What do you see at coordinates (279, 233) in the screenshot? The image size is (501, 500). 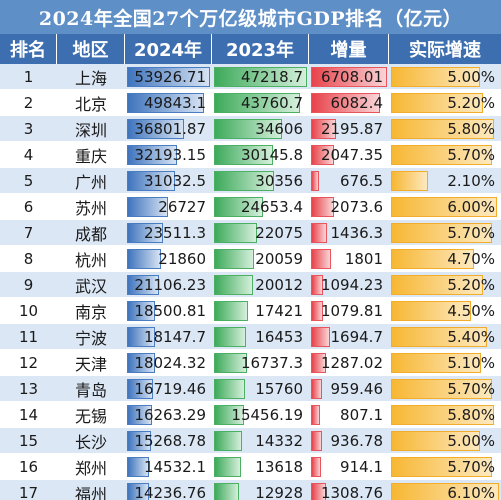 I see `gdp-2023-value: 22075` at bounding box center [279, 233].